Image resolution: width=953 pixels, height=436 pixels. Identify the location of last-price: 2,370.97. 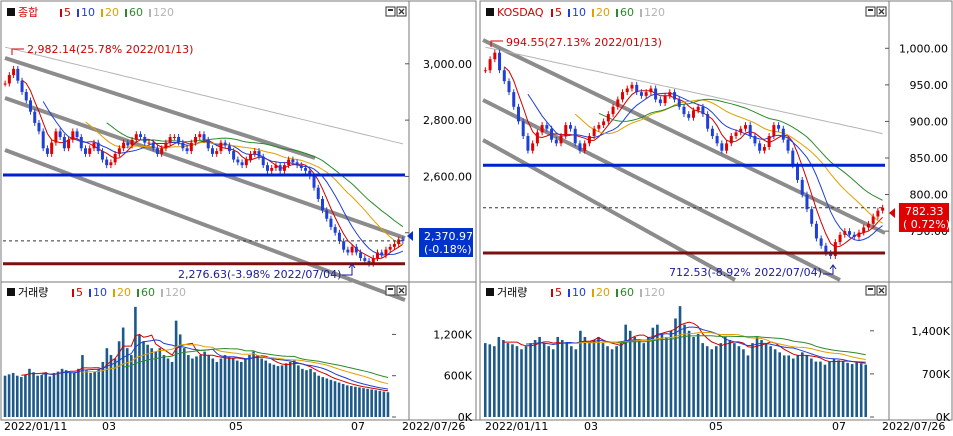
(448, 236).